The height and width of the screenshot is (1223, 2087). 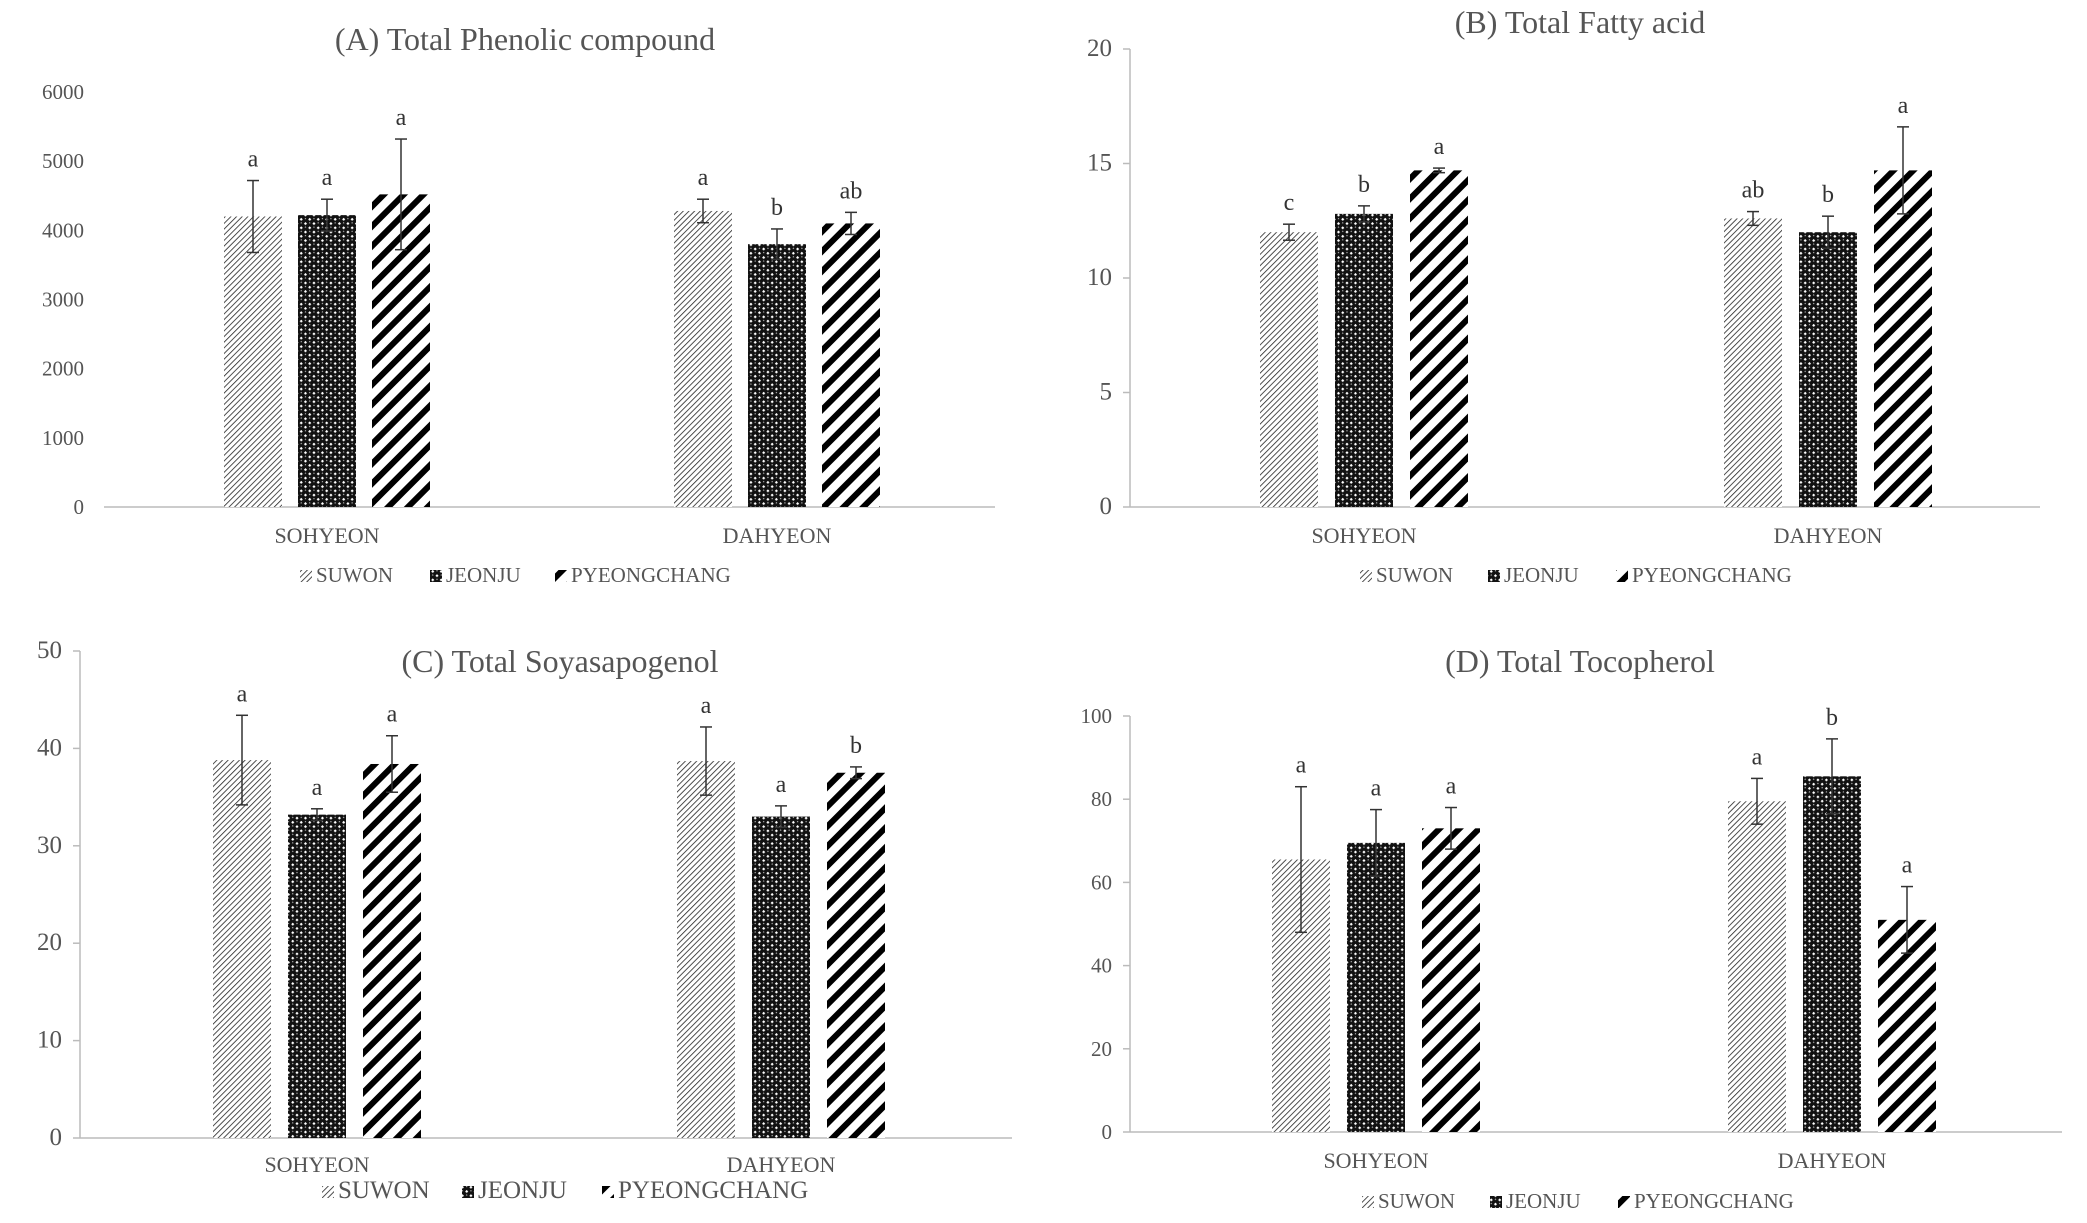 I want to click on y-tick-label: 4000, so click(x=63, y=230).